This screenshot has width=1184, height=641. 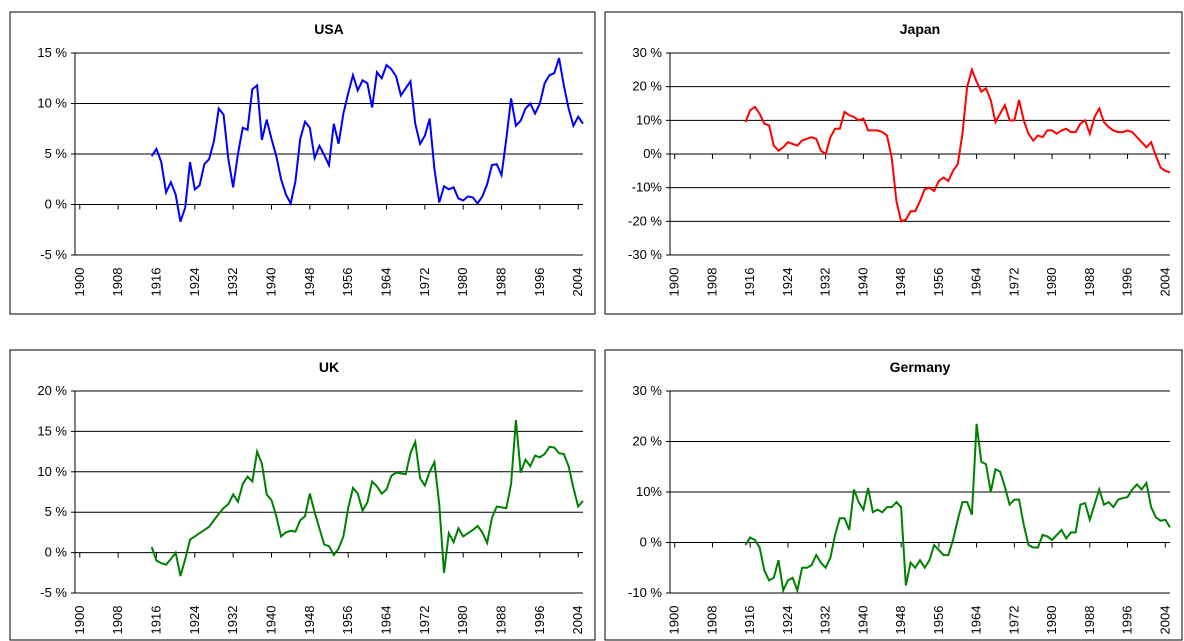 What do you see at coordinates (329, 29) in the screenshot?
I see `chart-title: USA` at bounding box center [329, 29].